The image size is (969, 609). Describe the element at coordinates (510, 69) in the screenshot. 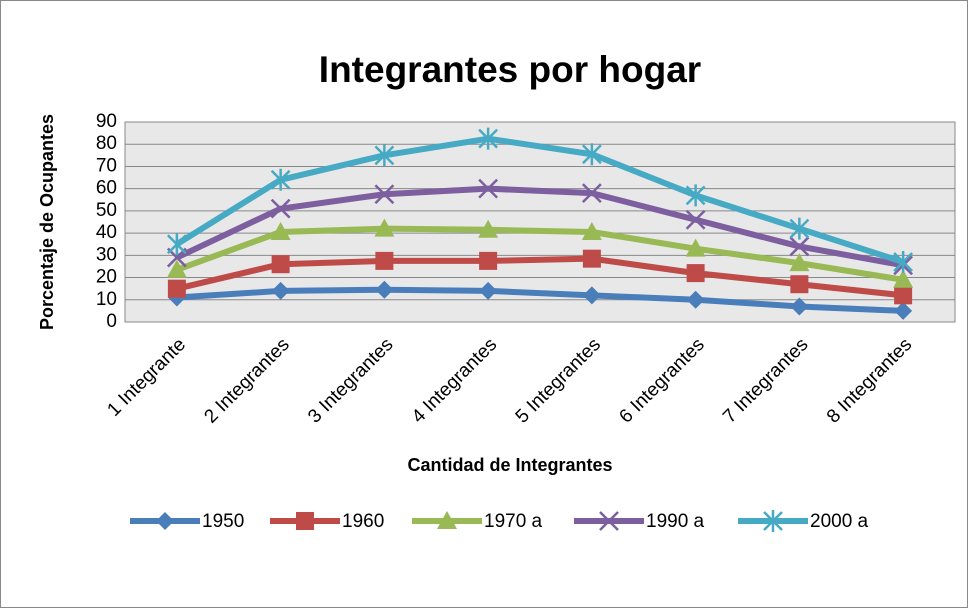

I see `chart-title: Integrantes por hogar` at that location.